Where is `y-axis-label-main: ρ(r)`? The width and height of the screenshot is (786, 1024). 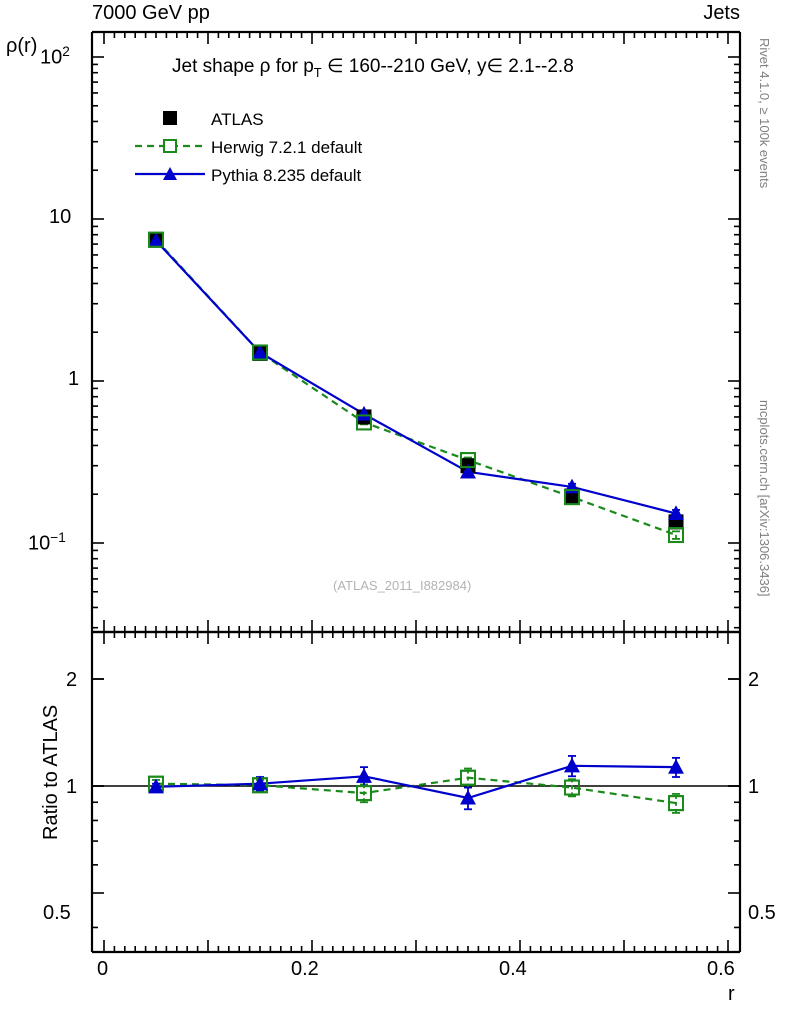
y-axis-label-main: ρ(r) is located at coordinates (22, 46).